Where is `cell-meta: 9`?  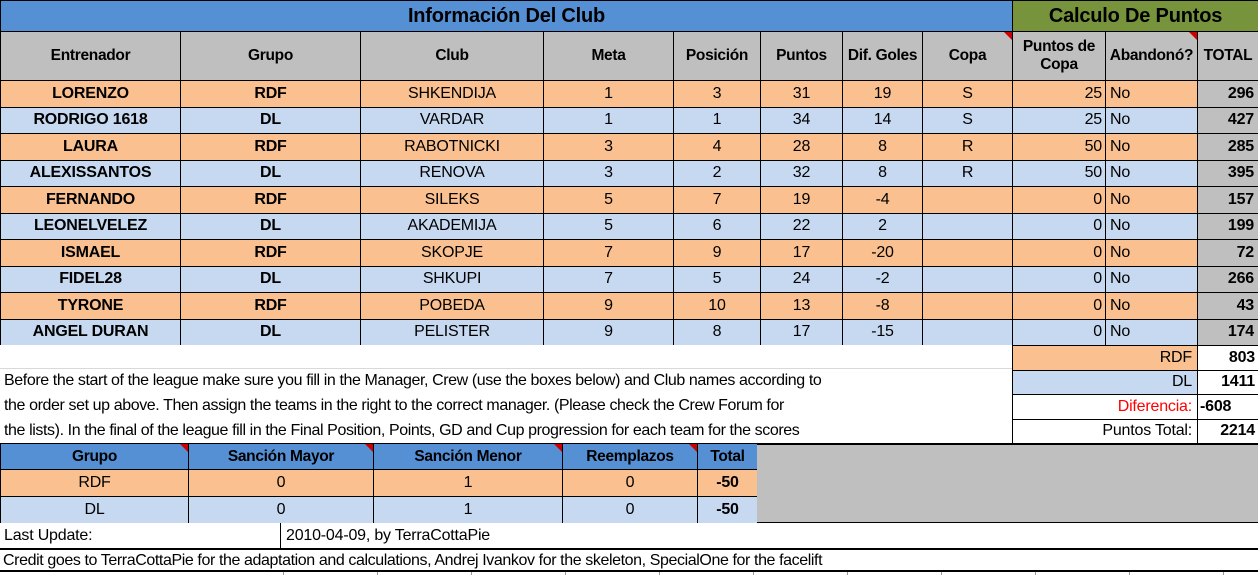
cell-meta: 9 is located at coordinates (608, 332).